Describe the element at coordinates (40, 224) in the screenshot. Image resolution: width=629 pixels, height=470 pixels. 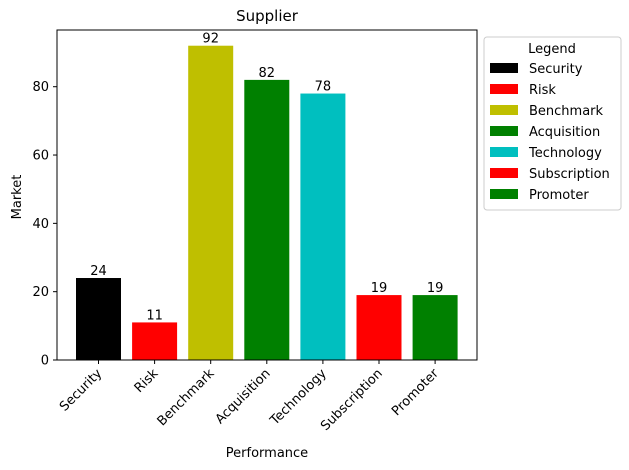
I see `y-tick-label: 40` at that location.